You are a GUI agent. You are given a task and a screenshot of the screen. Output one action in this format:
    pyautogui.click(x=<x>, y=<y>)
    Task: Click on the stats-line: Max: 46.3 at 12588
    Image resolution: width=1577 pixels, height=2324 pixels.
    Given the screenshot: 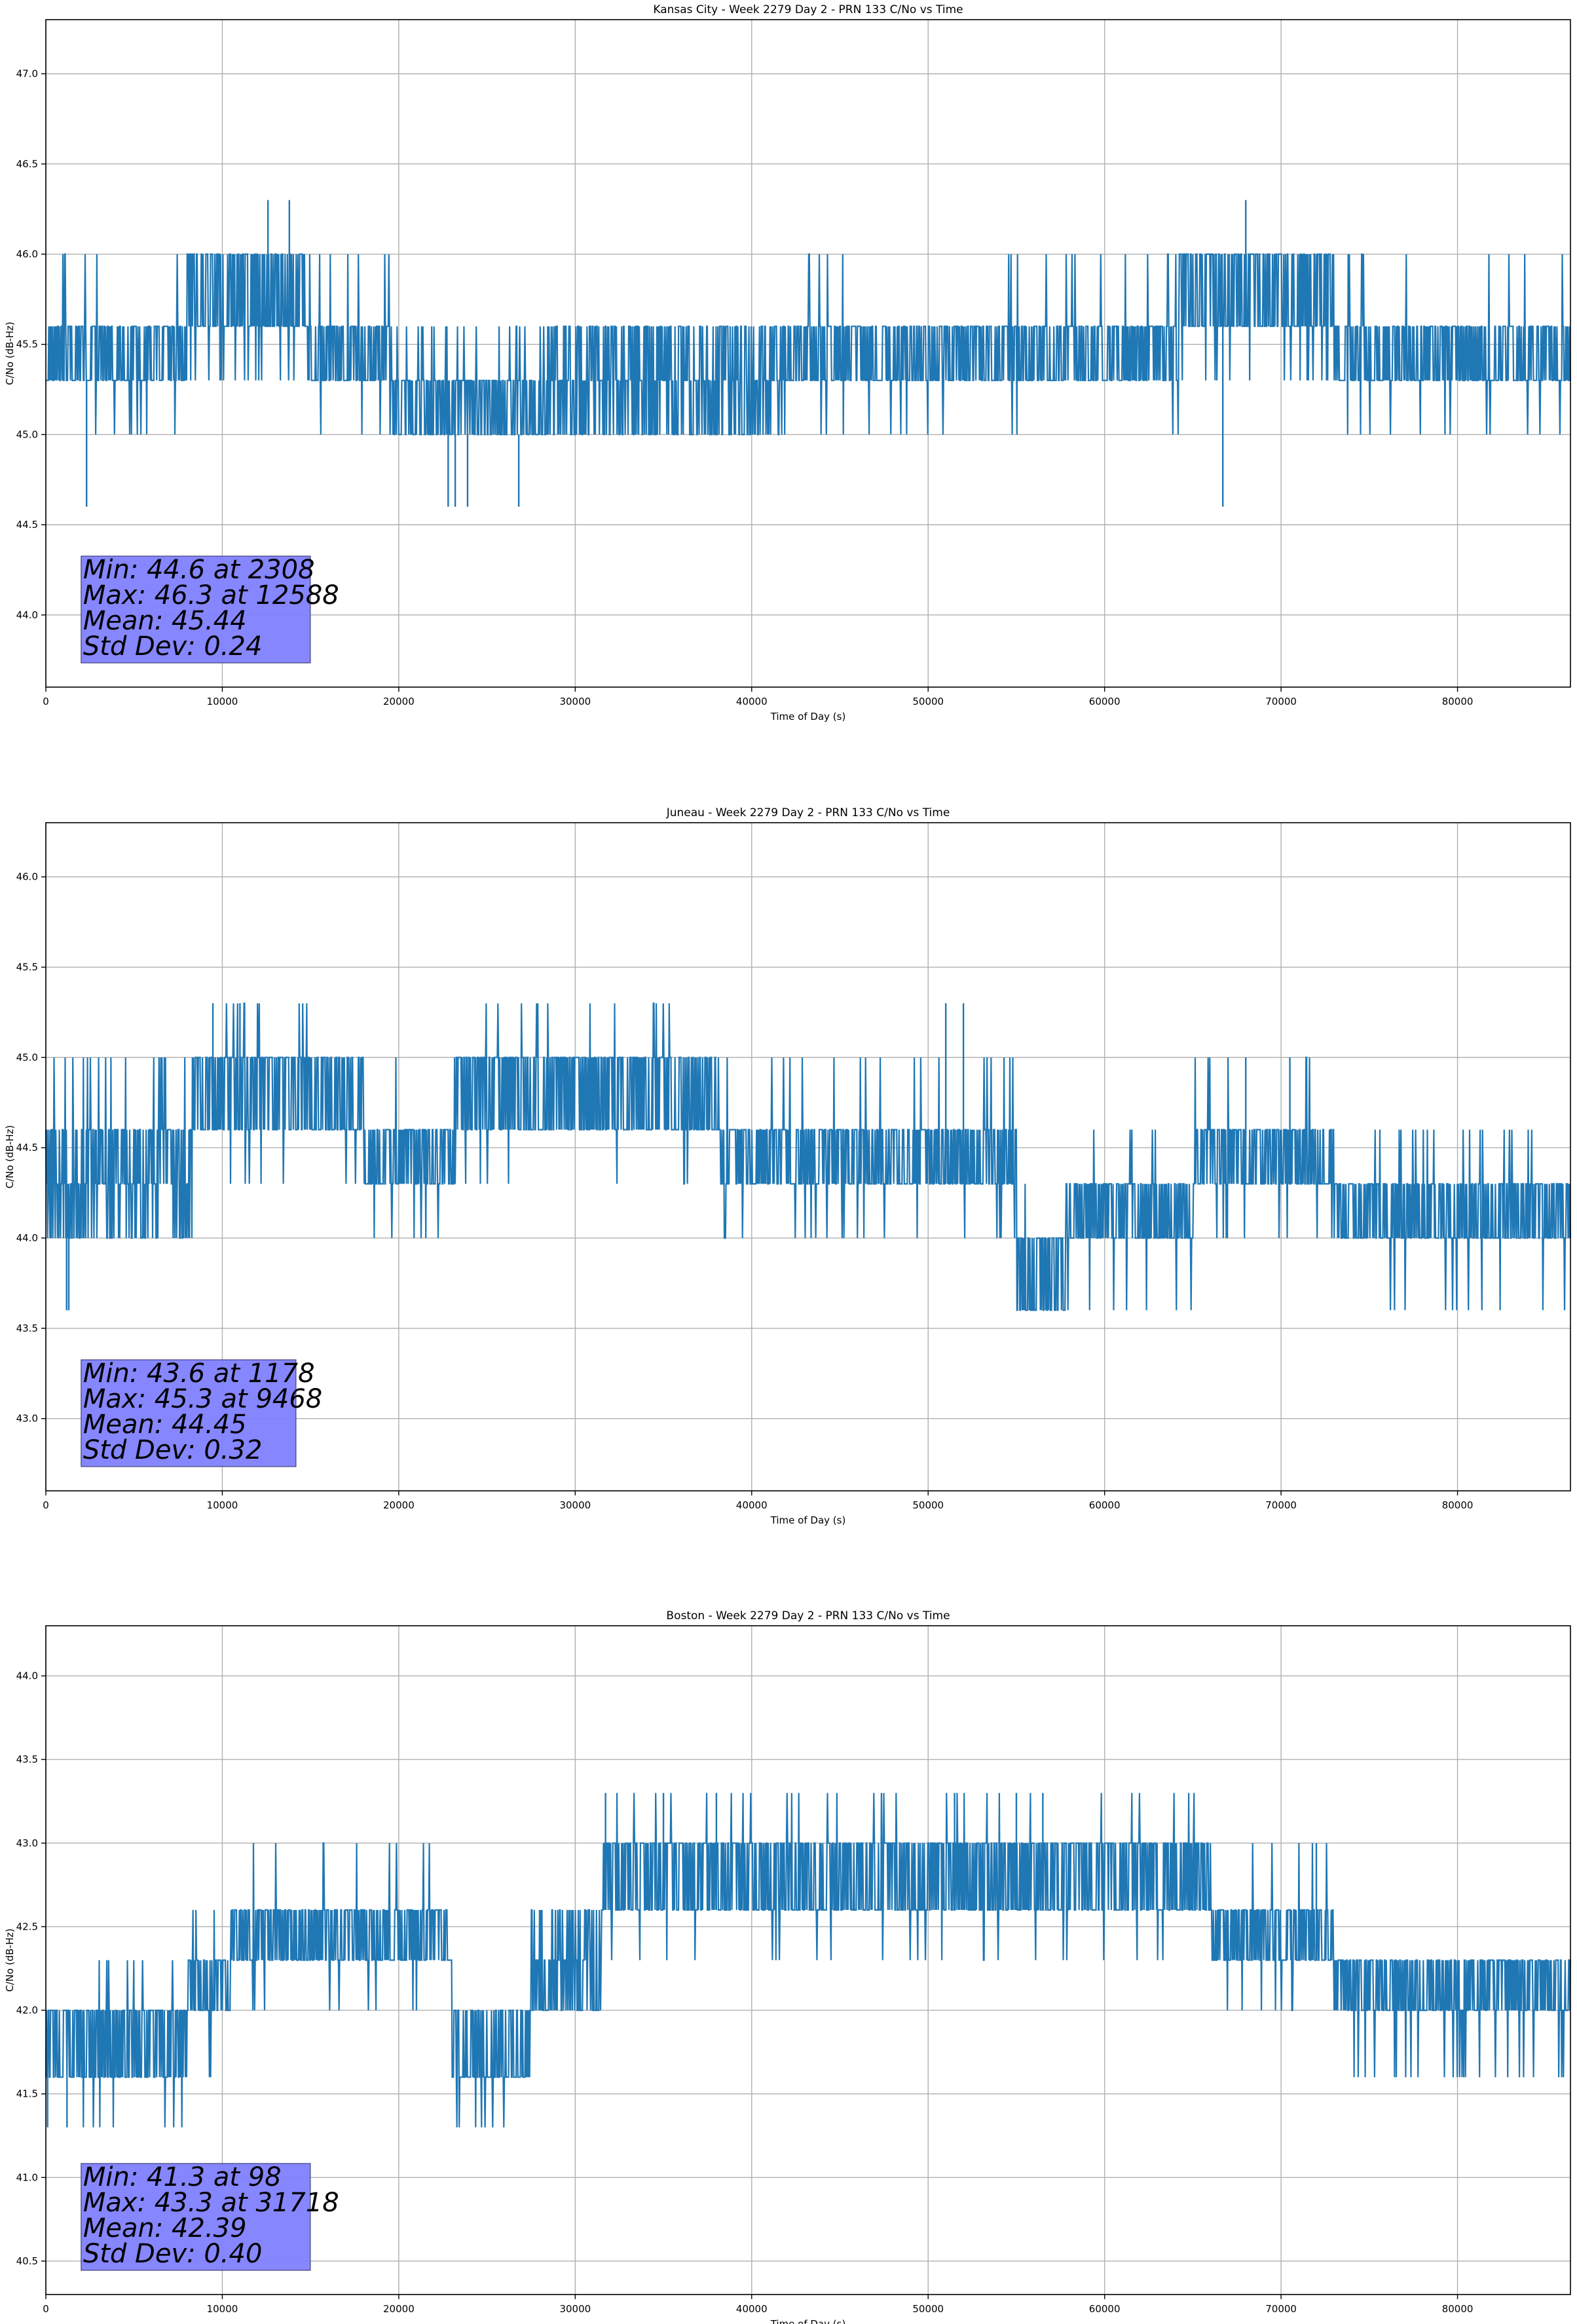 What is the action you would take?
    pyautogui.click(x=211, y=595)
    